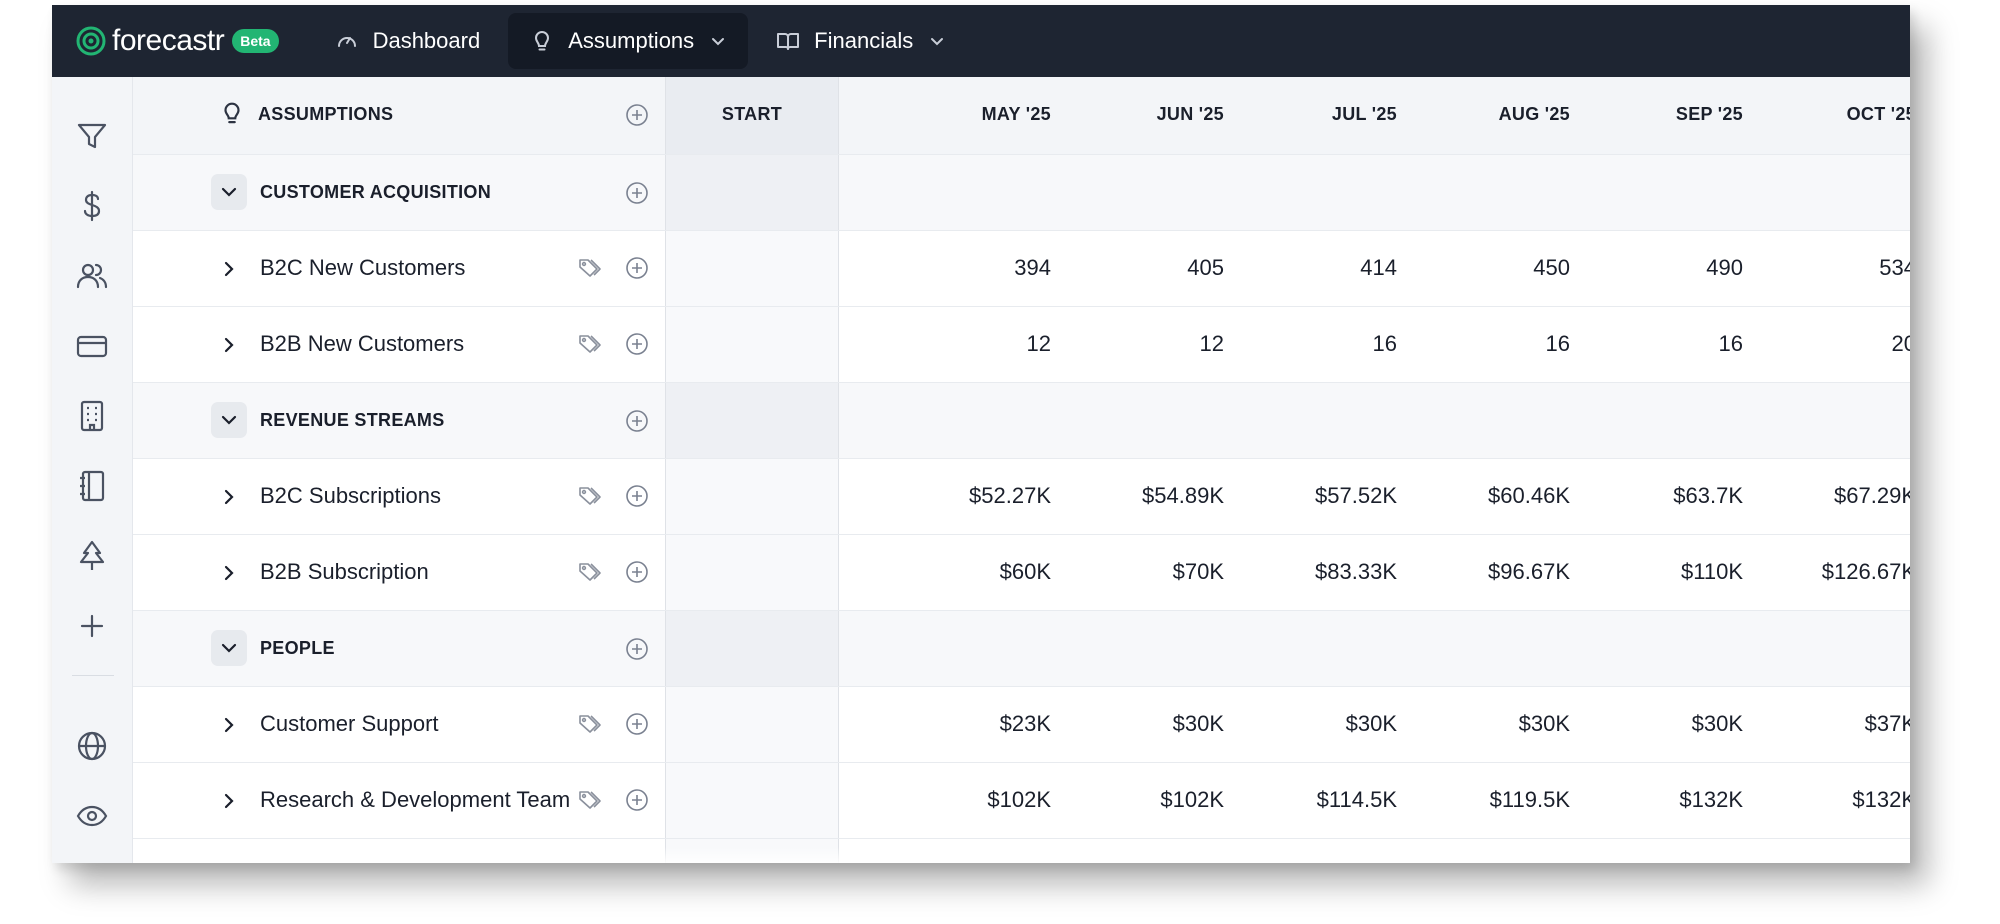 This screenshot has height=924, width=2000. What do you see at coordinates (426, 40) in the screenshot?
I see `nav-dashboard-label: Dashboard` at bounding box center [426, 40].